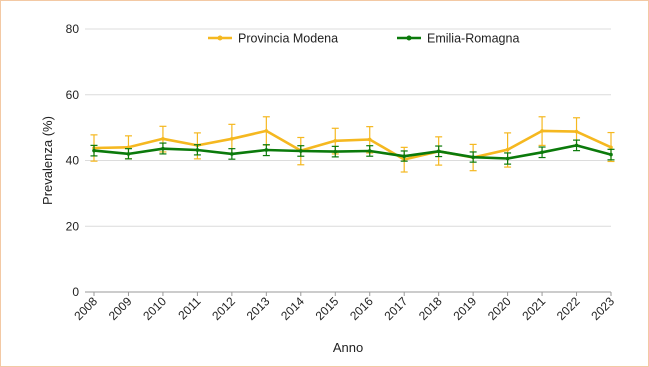 The height and width of the screenshot is (367, 649). What do you see at coordinates (292, 308) in the screenshot?
I see `x-tick-label: 2014` at bounding box center [292, 308].